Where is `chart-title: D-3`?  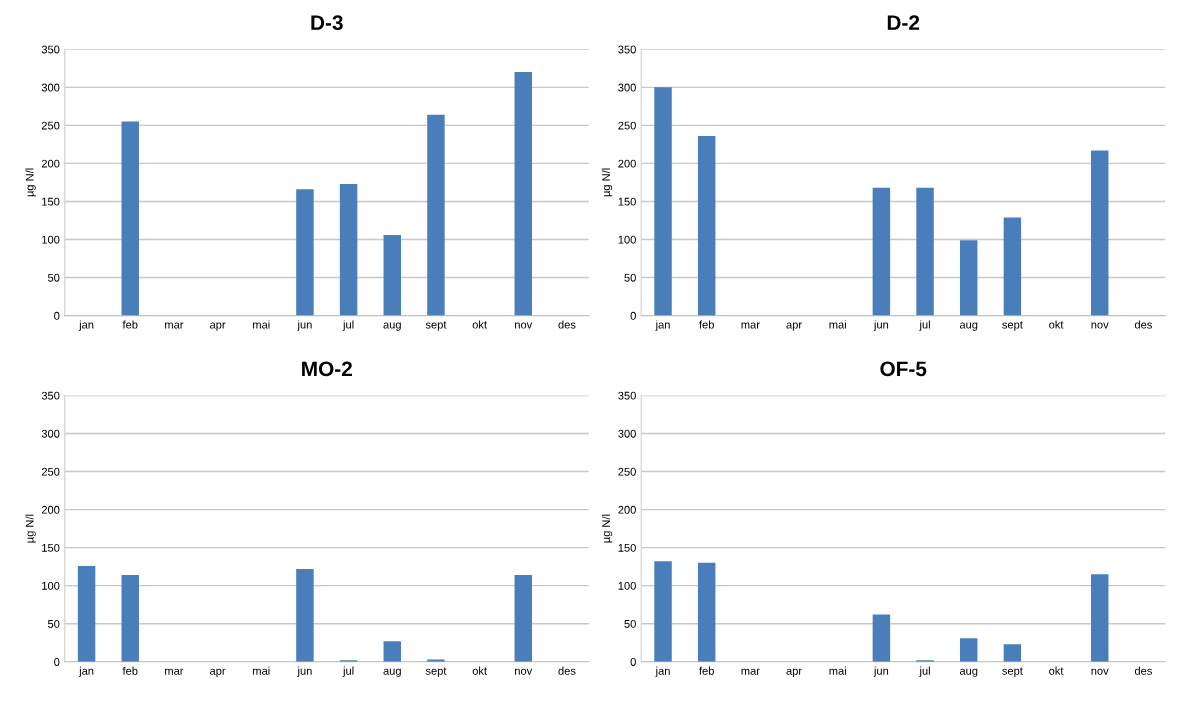 chart-title: D-3 is located at coordinates (327, 23).